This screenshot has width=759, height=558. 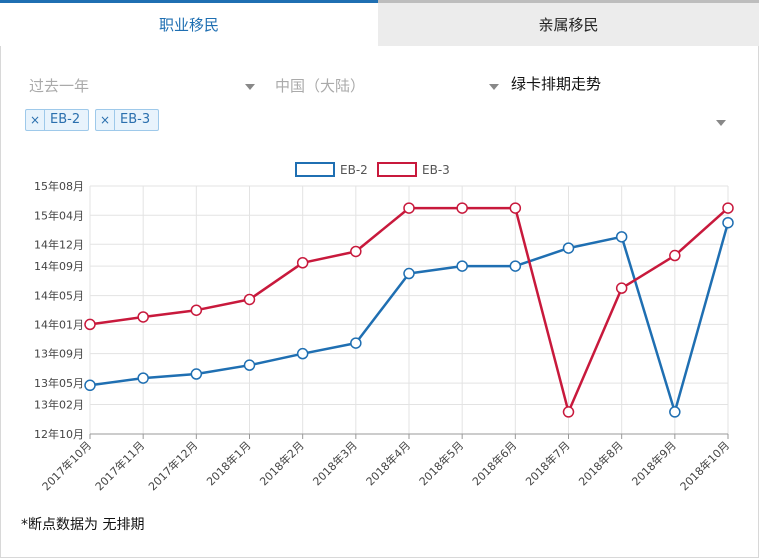 I want to click on tab-employment-immigration: 职业移民, so click(x=189, y=23).